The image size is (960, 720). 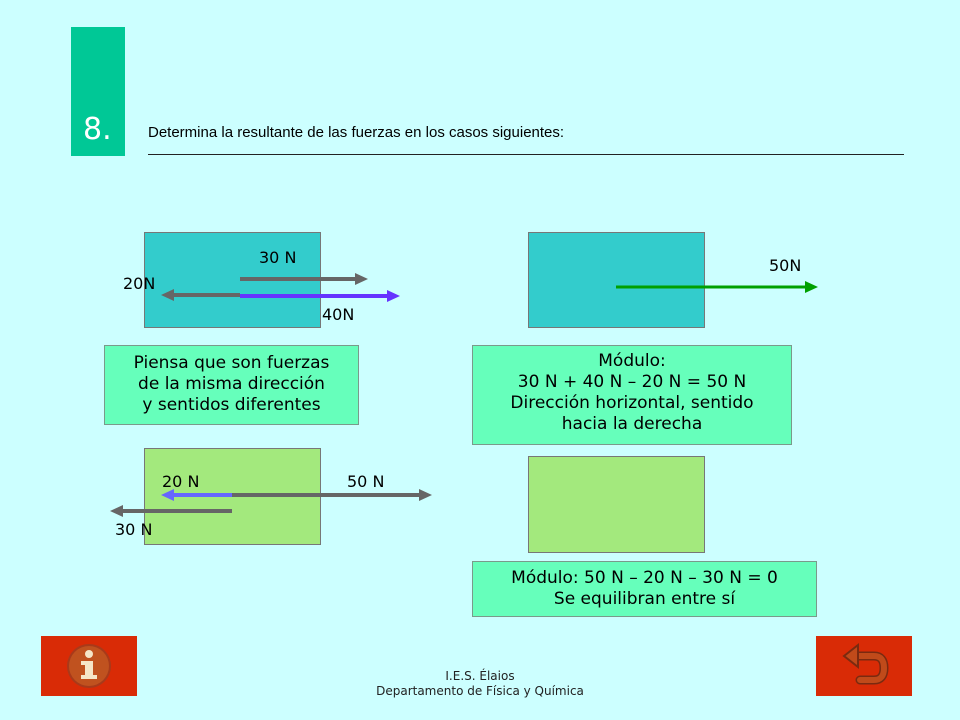 I want to click on arrowhead-20n, so click(x=167, y=295).